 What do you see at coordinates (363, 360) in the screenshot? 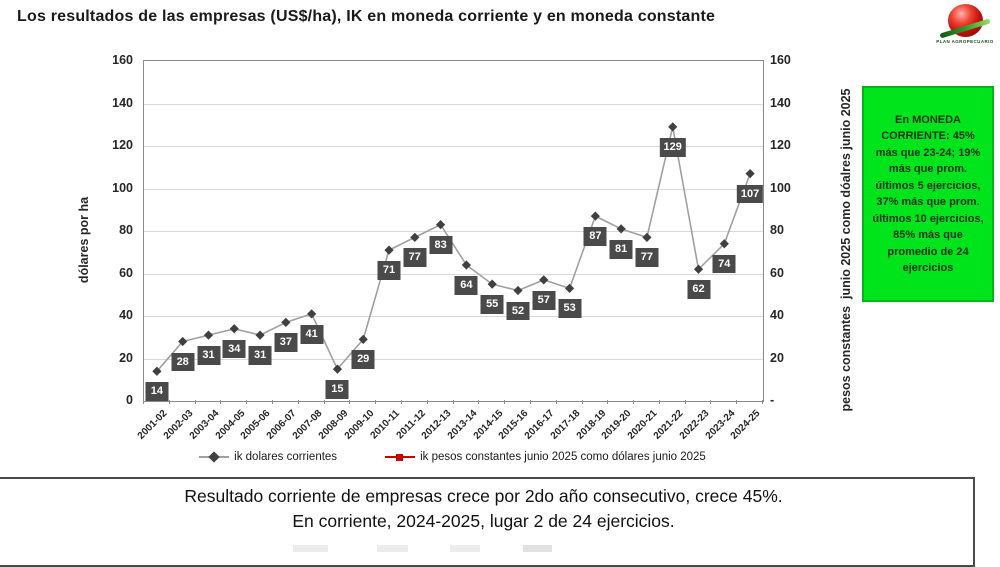
I see `data-point-label: 29` at bounding box center [363, 360].